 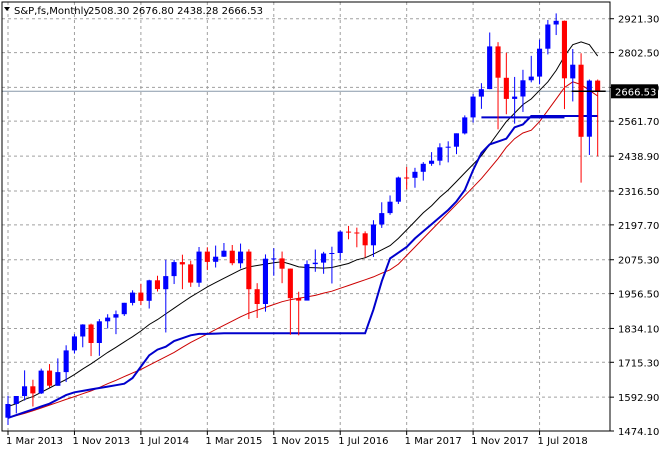 What do you see at coordinates (638, 226) in the screenshot?
I see `y-tick-label: 2197.70` at bounding box center [638, 226].